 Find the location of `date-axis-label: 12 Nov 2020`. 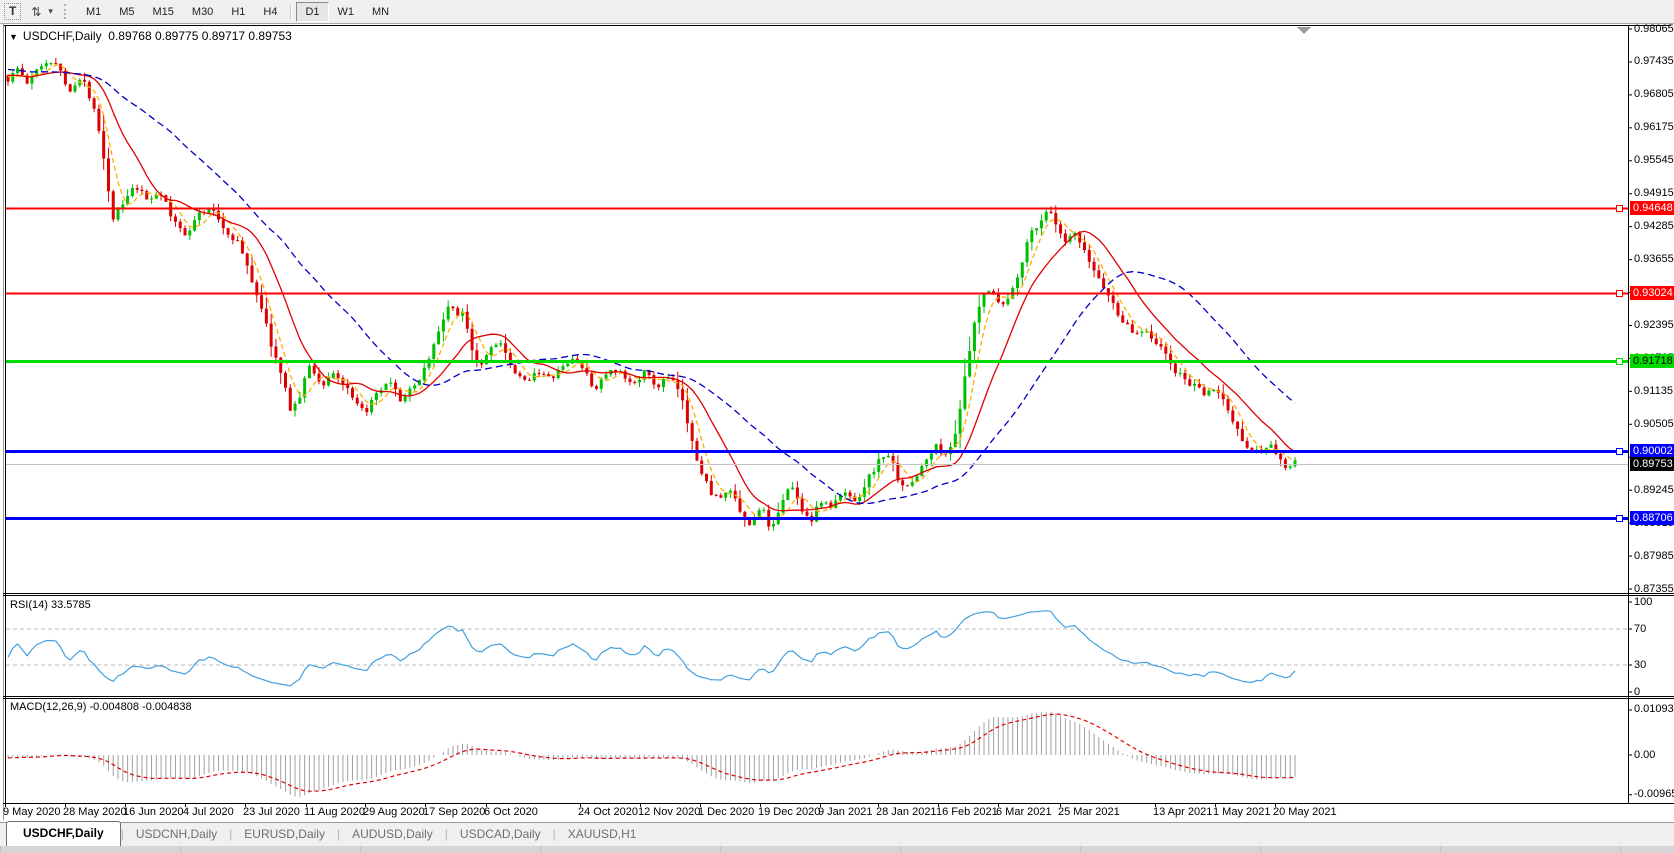

date-axis-label: 12 Nov 2020 is located at coordinates (669, 812).